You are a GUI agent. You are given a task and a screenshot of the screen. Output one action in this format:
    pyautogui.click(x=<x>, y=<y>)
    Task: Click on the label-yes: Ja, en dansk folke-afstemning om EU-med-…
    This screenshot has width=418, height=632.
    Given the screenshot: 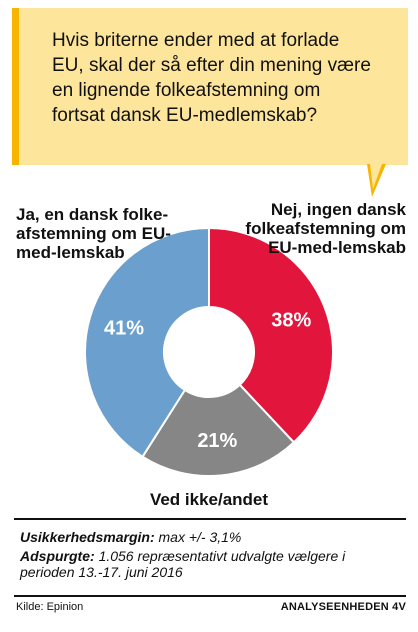 What is the action you would take?
    pyautogui.click(x=93, y=233)
    